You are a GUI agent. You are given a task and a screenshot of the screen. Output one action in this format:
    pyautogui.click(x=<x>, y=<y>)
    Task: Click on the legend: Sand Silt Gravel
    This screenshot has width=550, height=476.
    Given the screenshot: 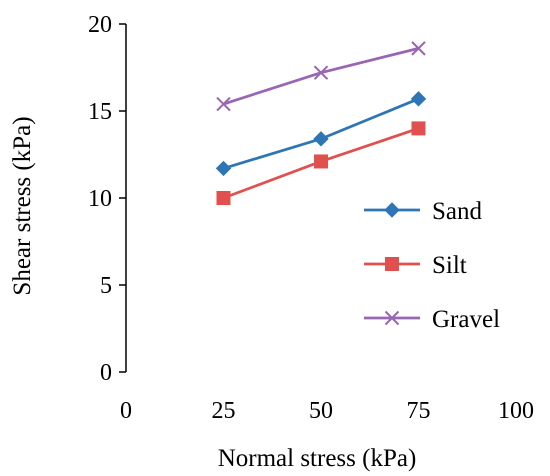 What is the action you would take?
    pyautogui.click(x=432, y=265)
    